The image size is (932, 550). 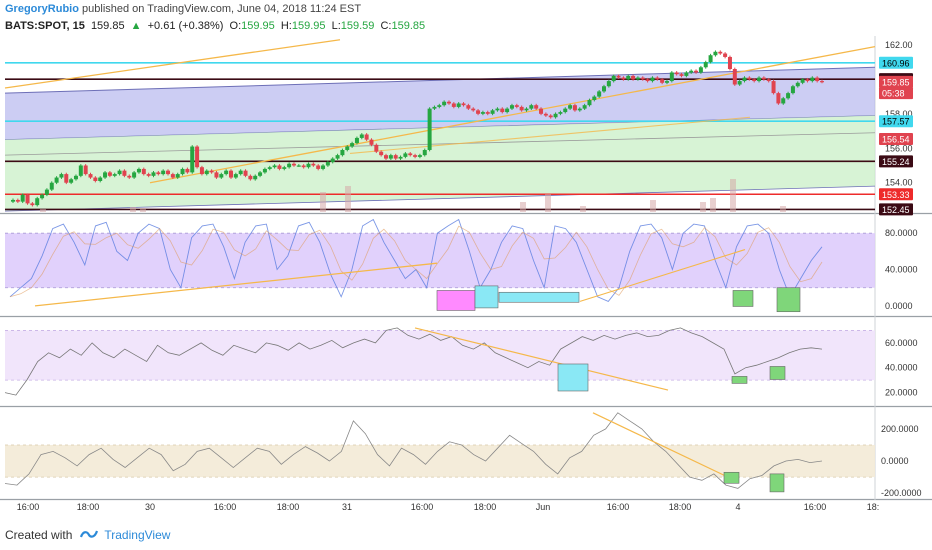 What do you see at coordinates (258, 26) in the screenshot?
I see `open-value: 159.95` at bounding box center [258, 26].